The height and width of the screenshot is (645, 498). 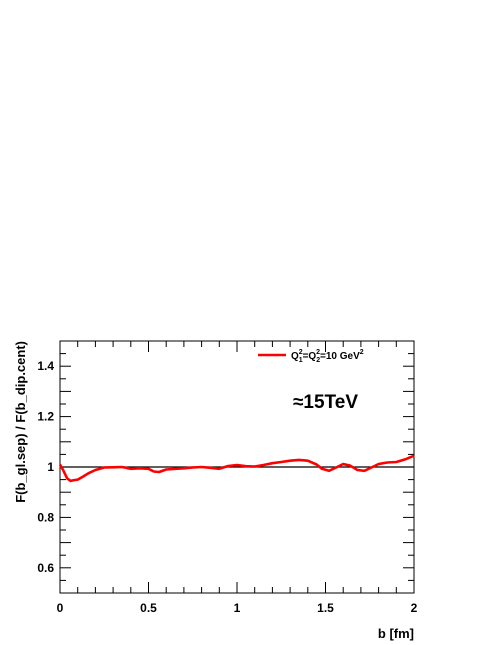 What do you see at coordinates (340, 356) in the screenshot?
I see `legend-energy: =10 GeV` at bounding box center [340, 356].